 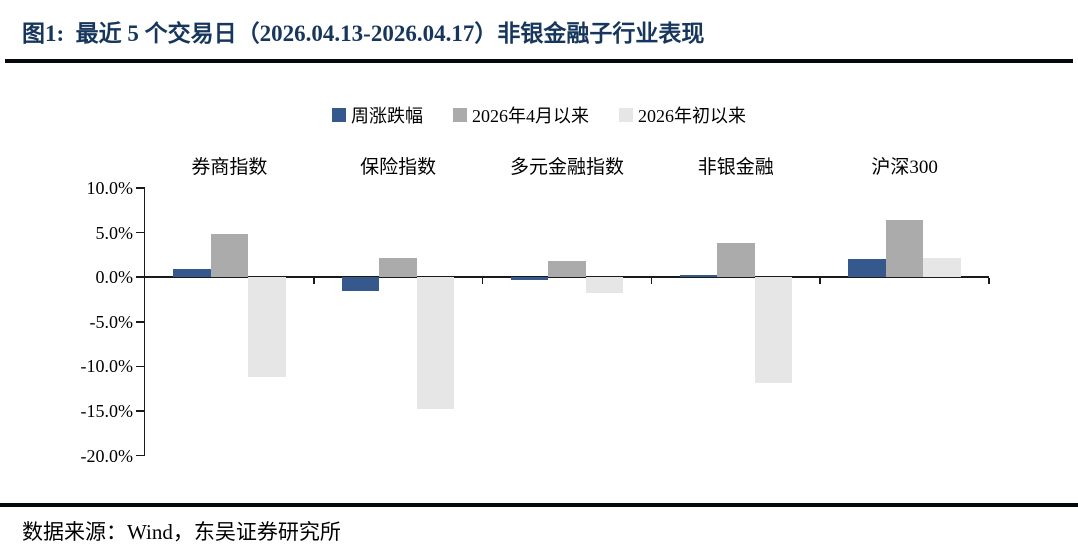 What do you see at coordinates (736, 260) in the screenshot?
I see `bar-2026年4月以来-非银金融` at bounding box center [736, 260].